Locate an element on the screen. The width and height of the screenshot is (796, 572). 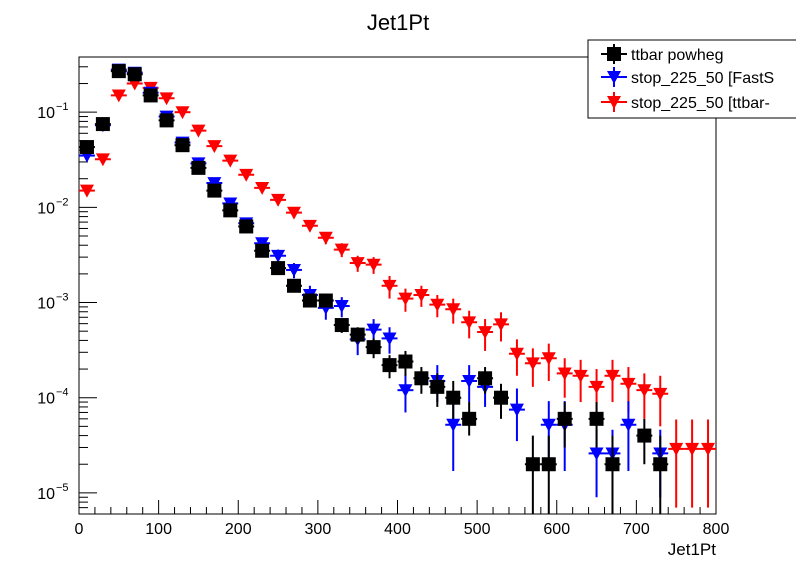
legend-label-ttbar-powheg: ttbar powheg is located at coordinates (677, 55).